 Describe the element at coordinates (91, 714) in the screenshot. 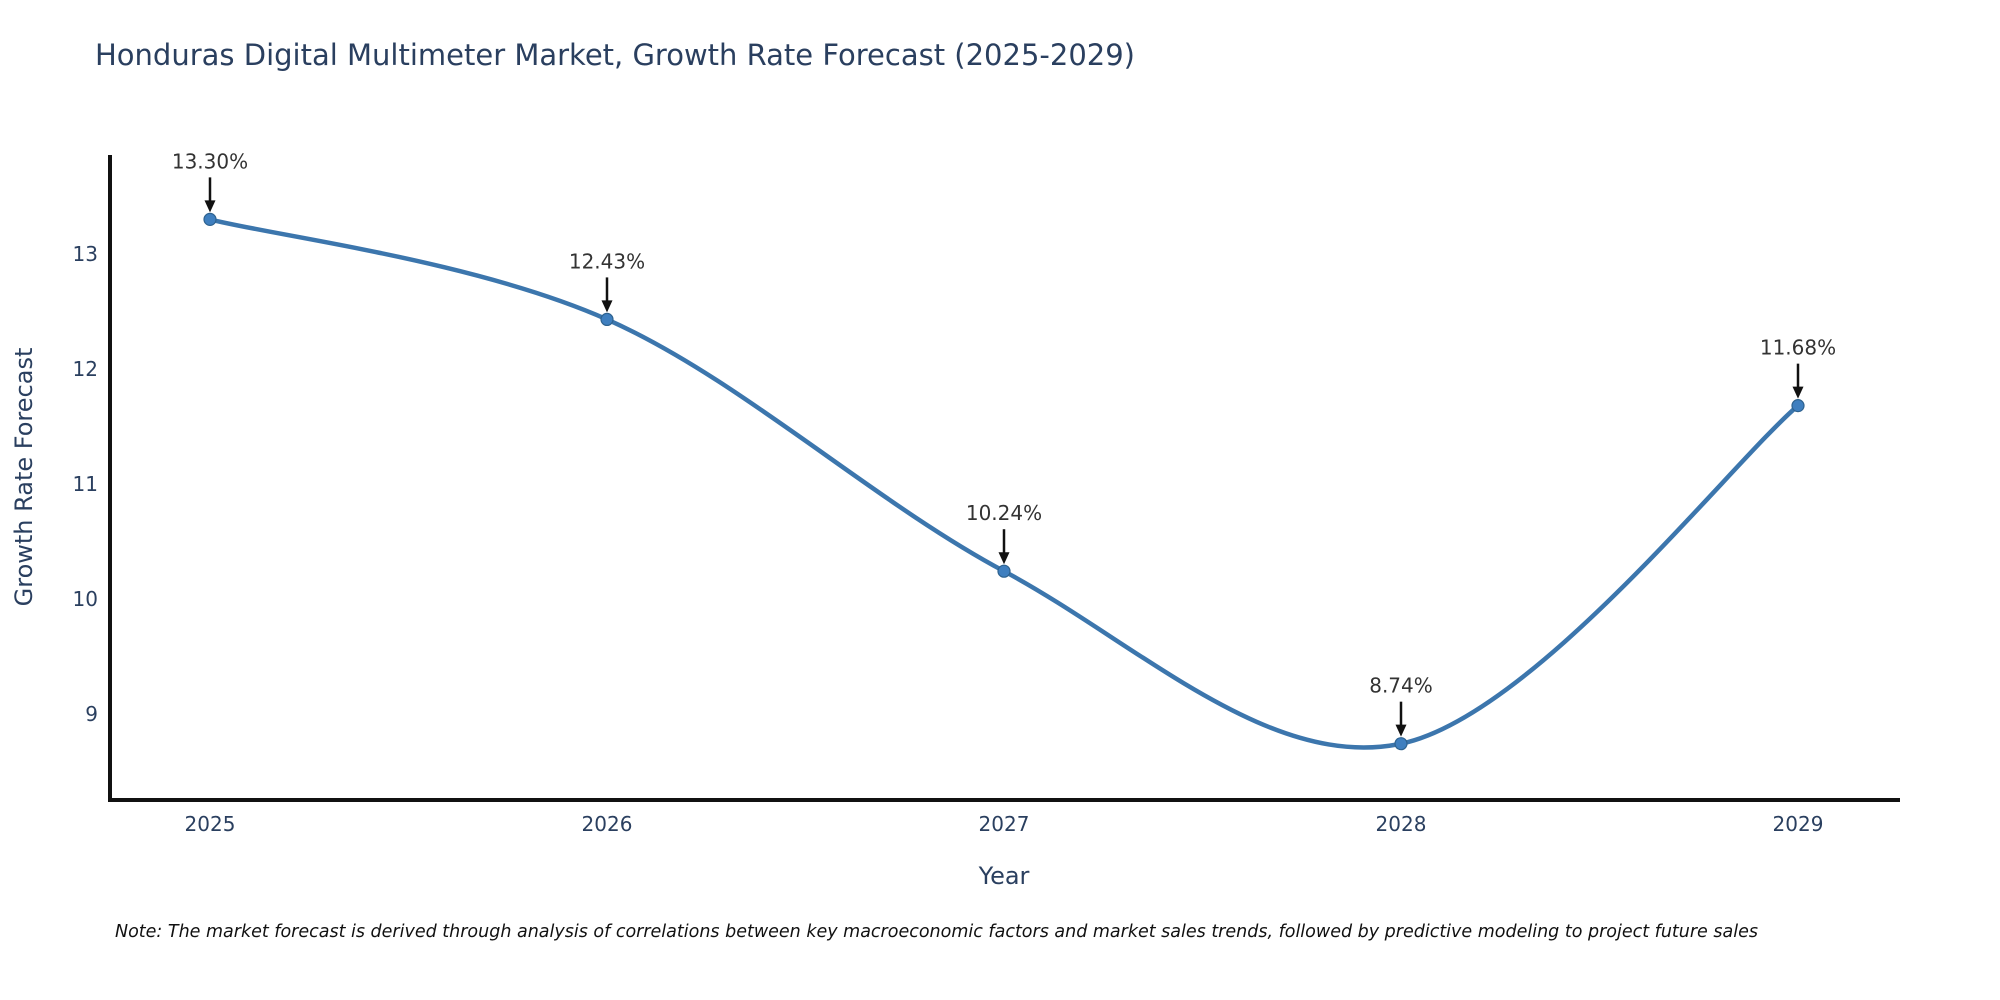

I see `y-tick-label: 9` at that location.